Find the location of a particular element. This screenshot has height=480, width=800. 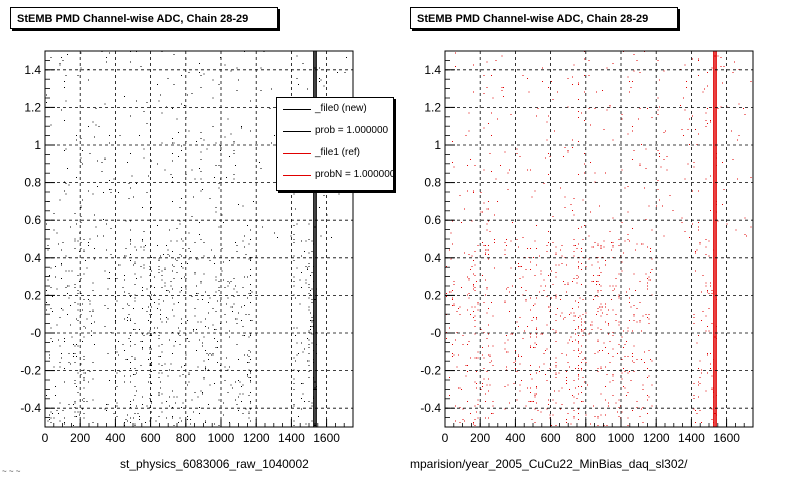

legend-label: probN = 1.000000 is located at coordinates (354, 174).